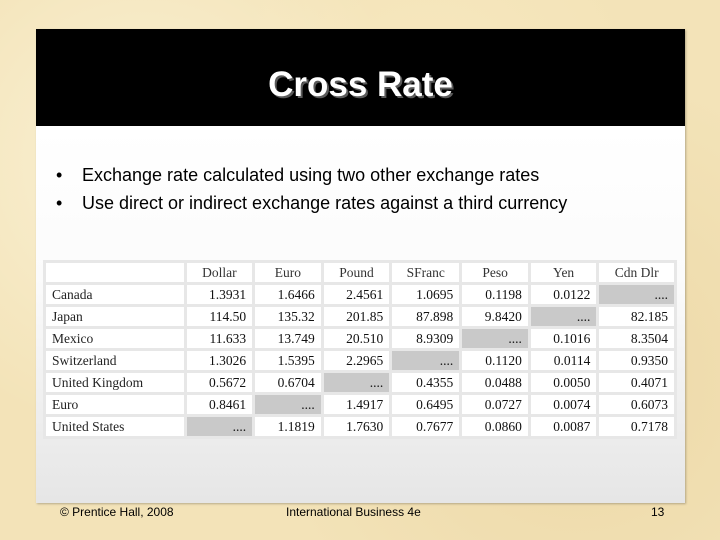 This screenshot has height=540, width=720. What do you see at coordinates (115, 272) in the screenshot?
I see `corner-cell` at bounding box center [115, 272].